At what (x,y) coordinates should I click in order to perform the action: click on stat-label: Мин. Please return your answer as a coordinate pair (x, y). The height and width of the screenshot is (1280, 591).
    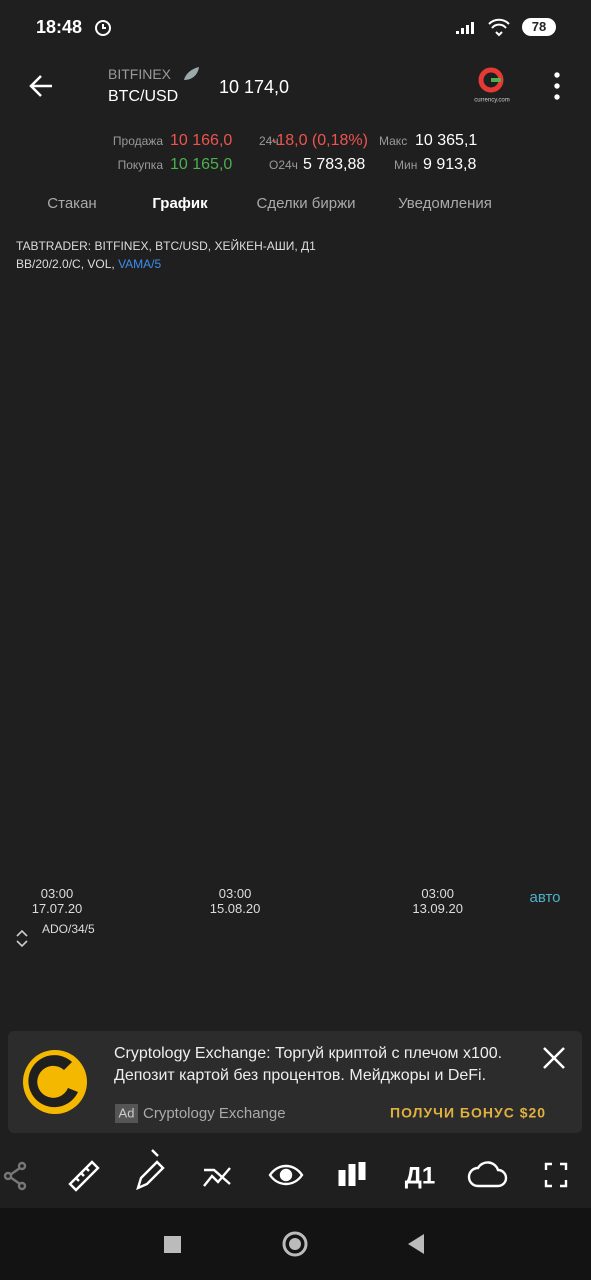
    Looking at the image, I should click on (406, 165).